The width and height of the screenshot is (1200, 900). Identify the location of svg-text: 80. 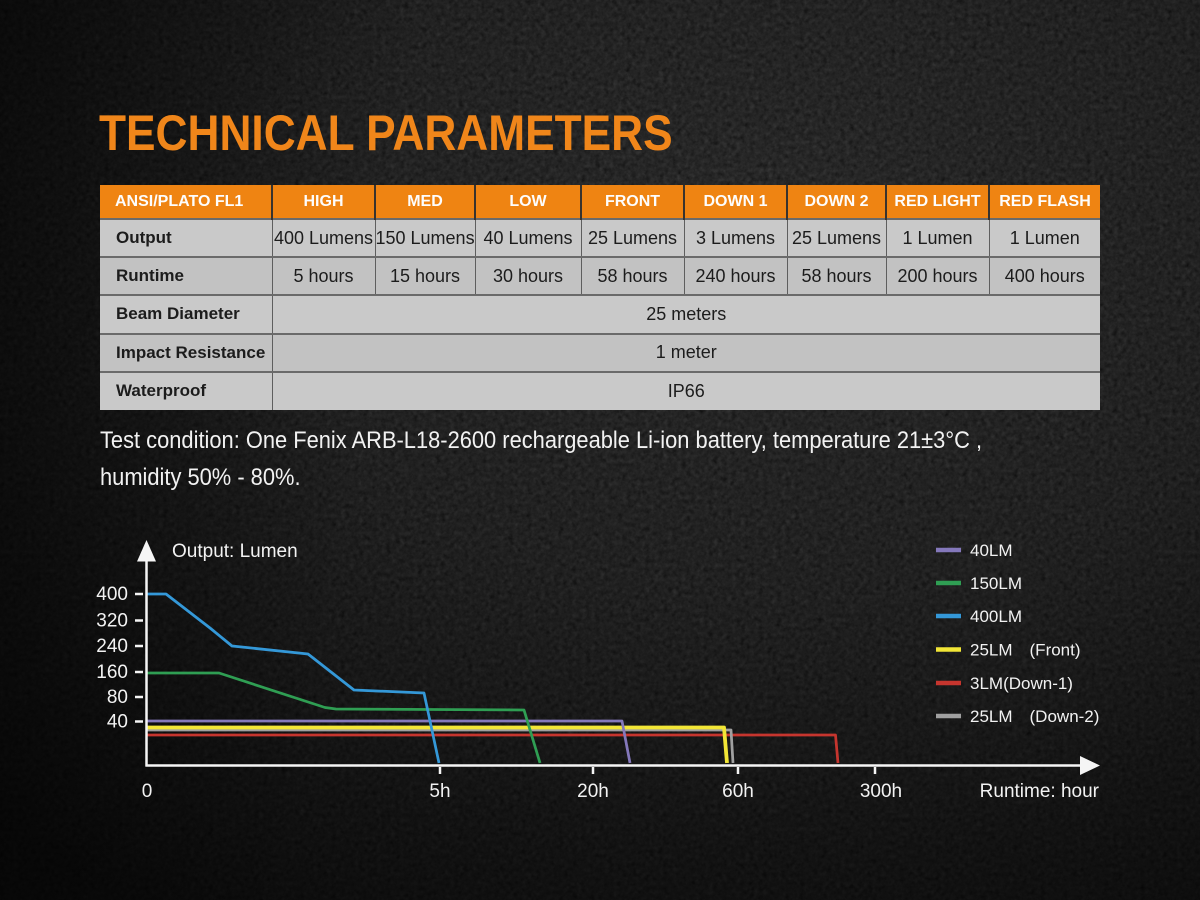
(117, 697).